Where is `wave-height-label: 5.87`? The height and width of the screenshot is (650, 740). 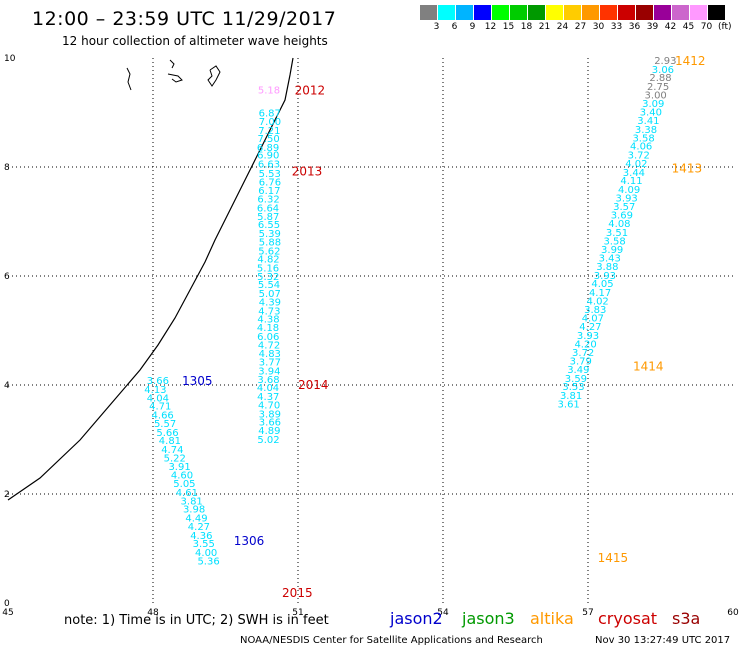 wave-height-label: 5.87 is located at coordinates (268, 217).